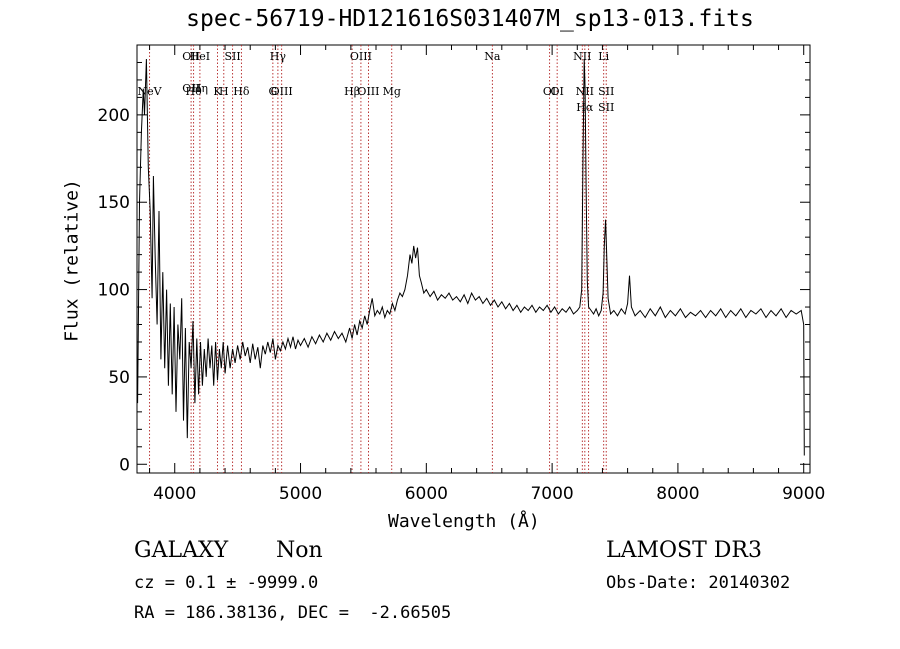  I want to click on y-tick-label: 150, so click(114, 203).